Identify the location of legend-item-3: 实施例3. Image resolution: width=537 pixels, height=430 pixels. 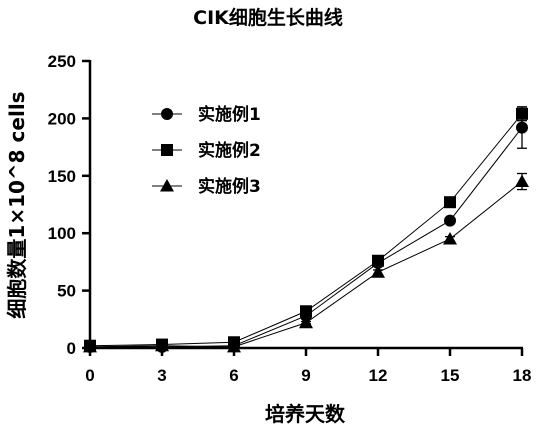
(206, 186).